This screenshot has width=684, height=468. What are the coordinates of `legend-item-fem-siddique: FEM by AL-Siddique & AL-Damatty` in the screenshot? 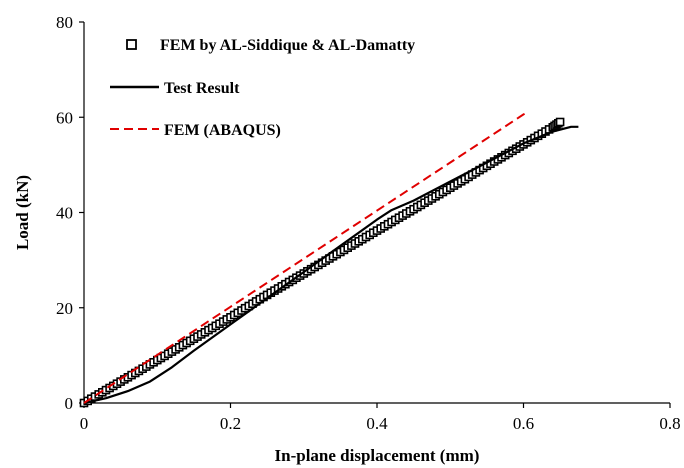 It's located at (270, 45).